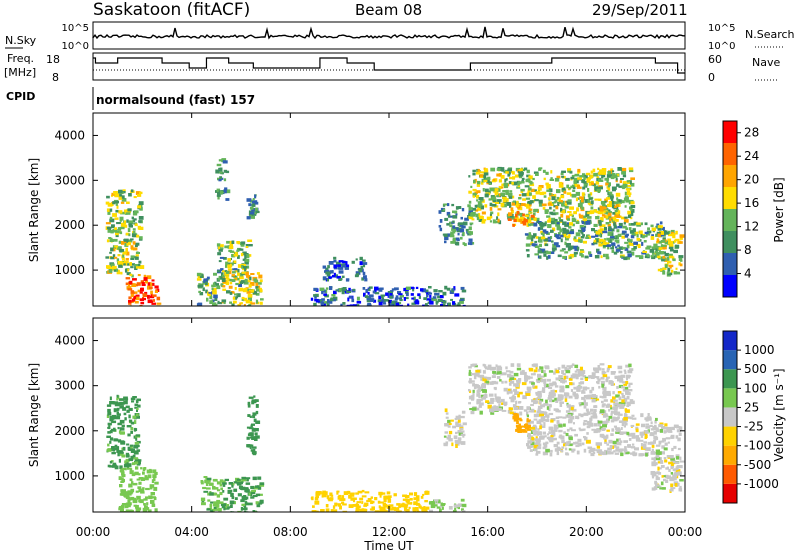  Describe the element at coordinates (730, 286) in the screenshot. I see `power-colorbar-segment` at that location.